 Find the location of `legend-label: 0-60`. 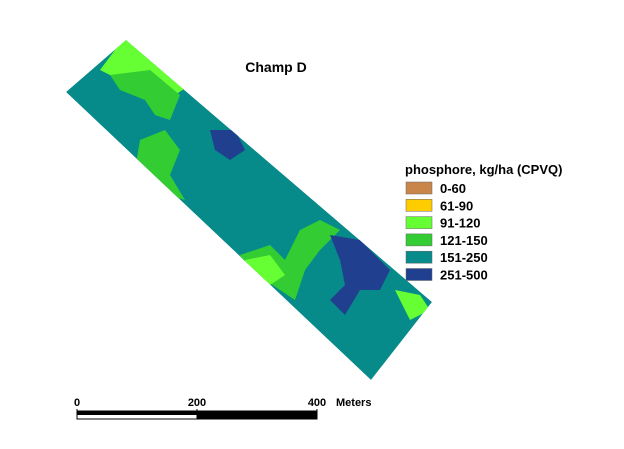

legend-label: 0-60 is located at coordinates (453, 188).